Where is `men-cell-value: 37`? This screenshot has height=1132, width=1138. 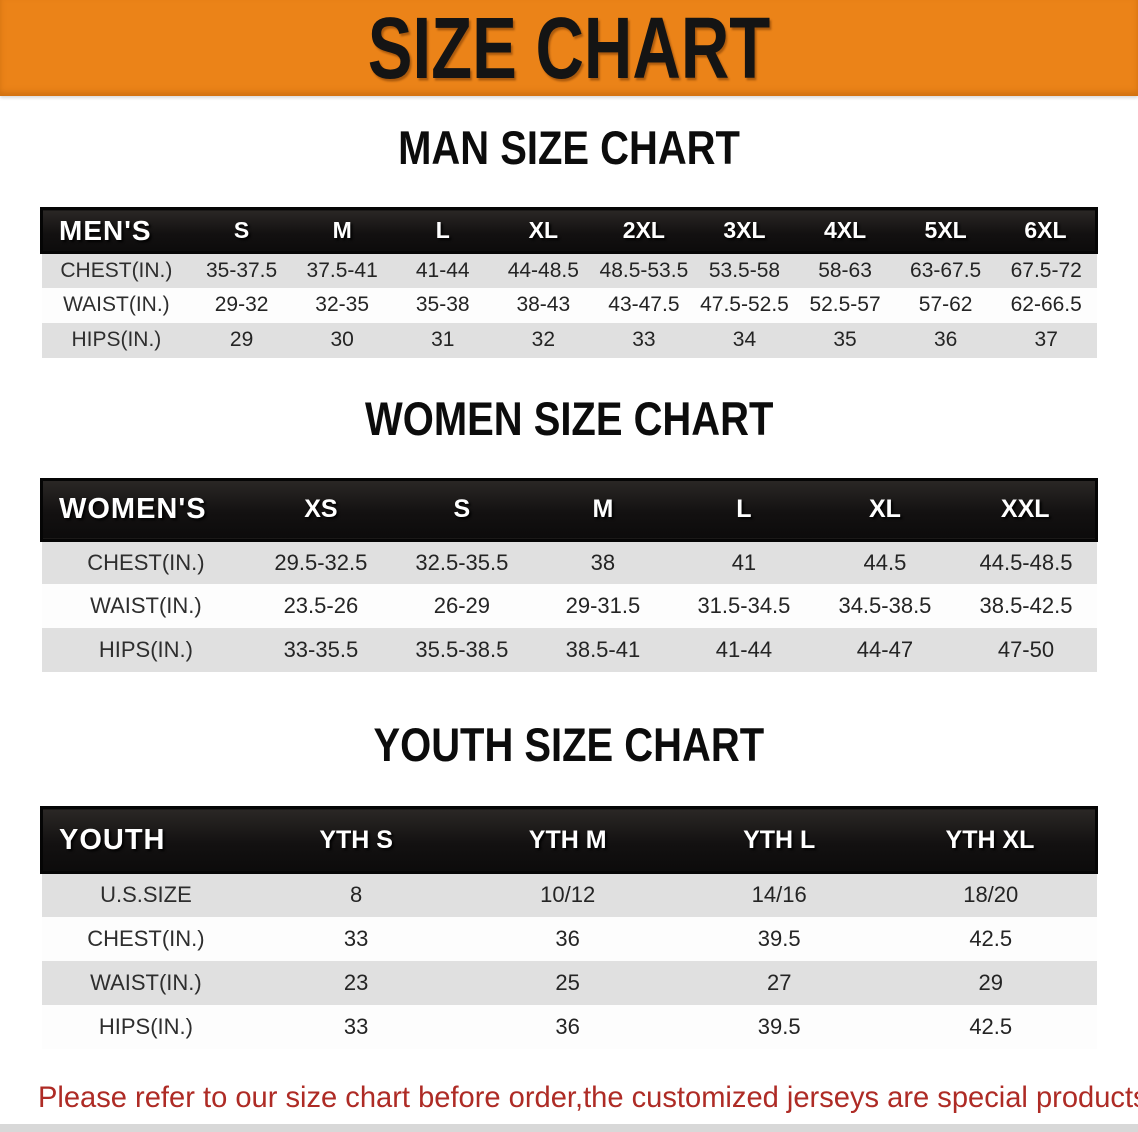
men-cell-value: 37 is located at coordinates (1046, 340).